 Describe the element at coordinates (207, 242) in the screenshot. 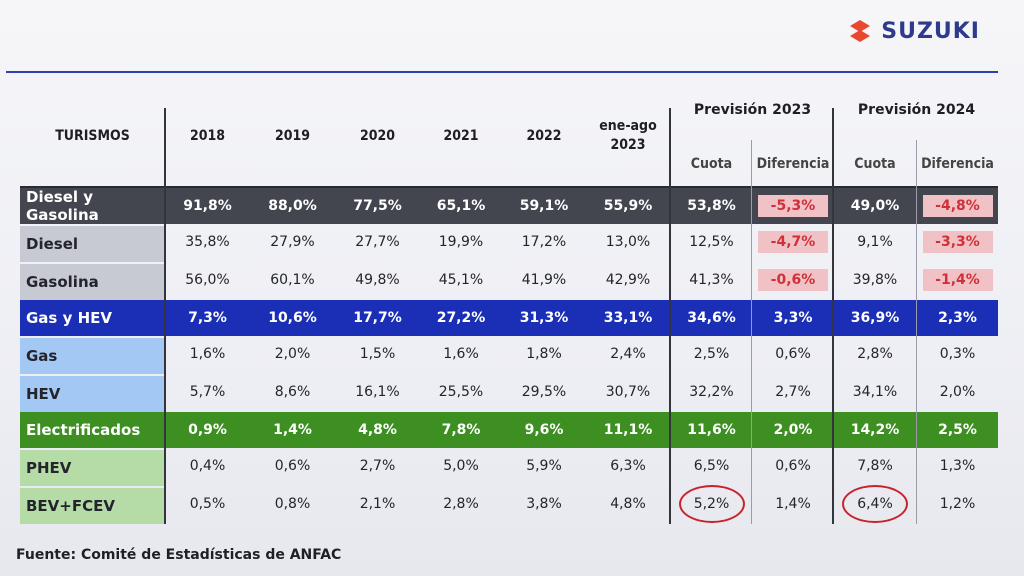

I see `table-cell: 35,8%` at that location.